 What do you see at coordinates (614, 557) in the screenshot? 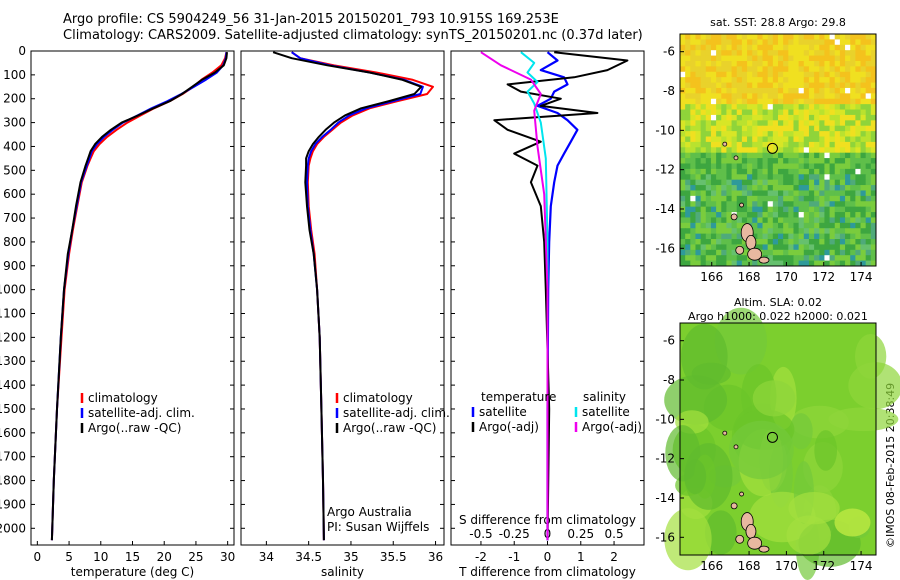
I see `x-tick-label: 2` at bounding box center [614, 557].